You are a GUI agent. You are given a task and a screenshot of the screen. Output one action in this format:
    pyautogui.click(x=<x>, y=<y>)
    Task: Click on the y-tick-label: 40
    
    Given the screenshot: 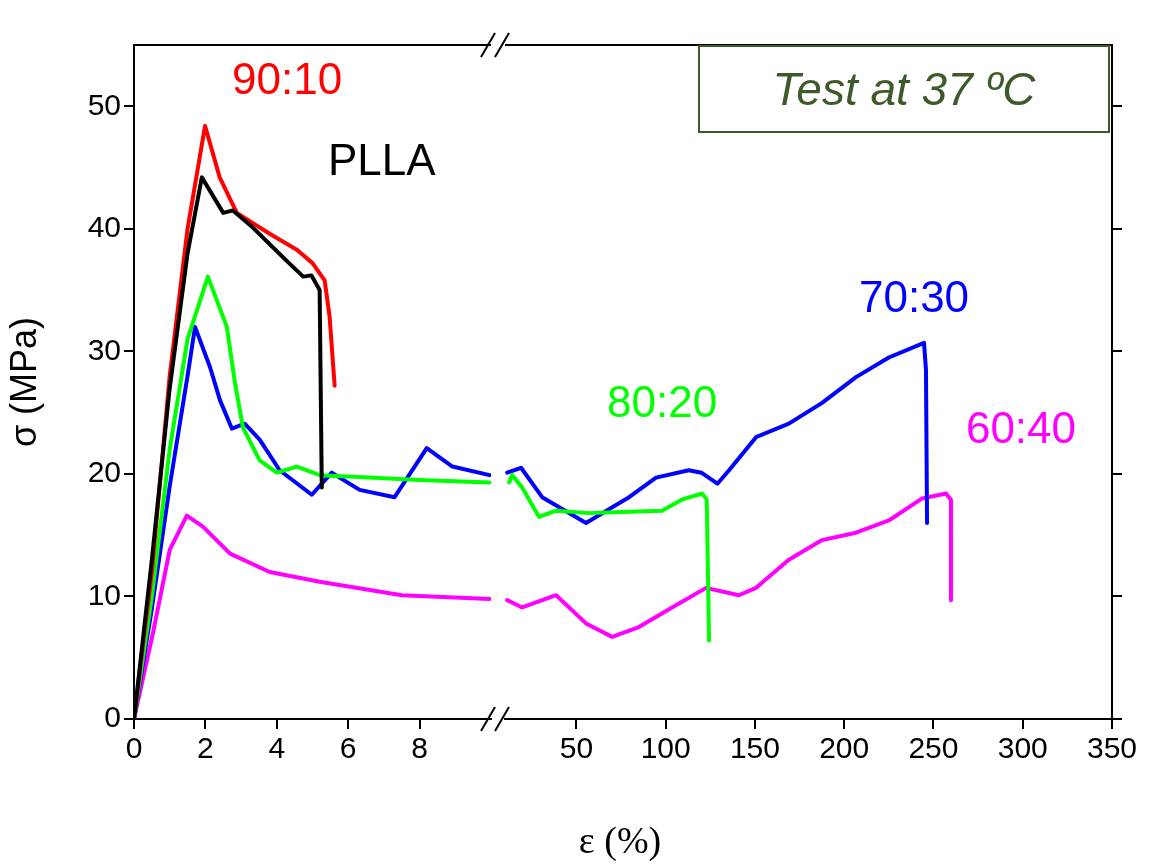 What is the action you would take?
    pyautogui.click(x=104, y=227)
    